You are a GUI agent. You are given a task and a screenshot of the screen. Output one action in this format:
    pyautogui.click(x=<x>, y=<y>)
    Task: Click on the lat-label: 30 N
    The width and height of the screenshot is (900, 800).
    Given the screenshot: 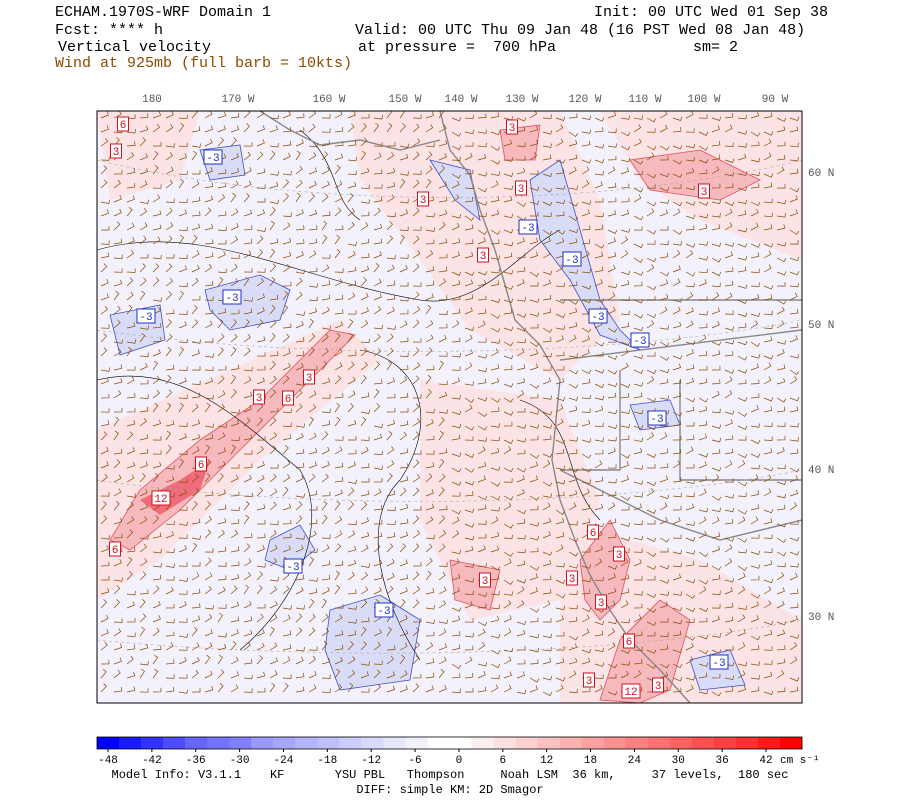 What is the action you would take?
    pyautogui.click(x=821, y=618)
    